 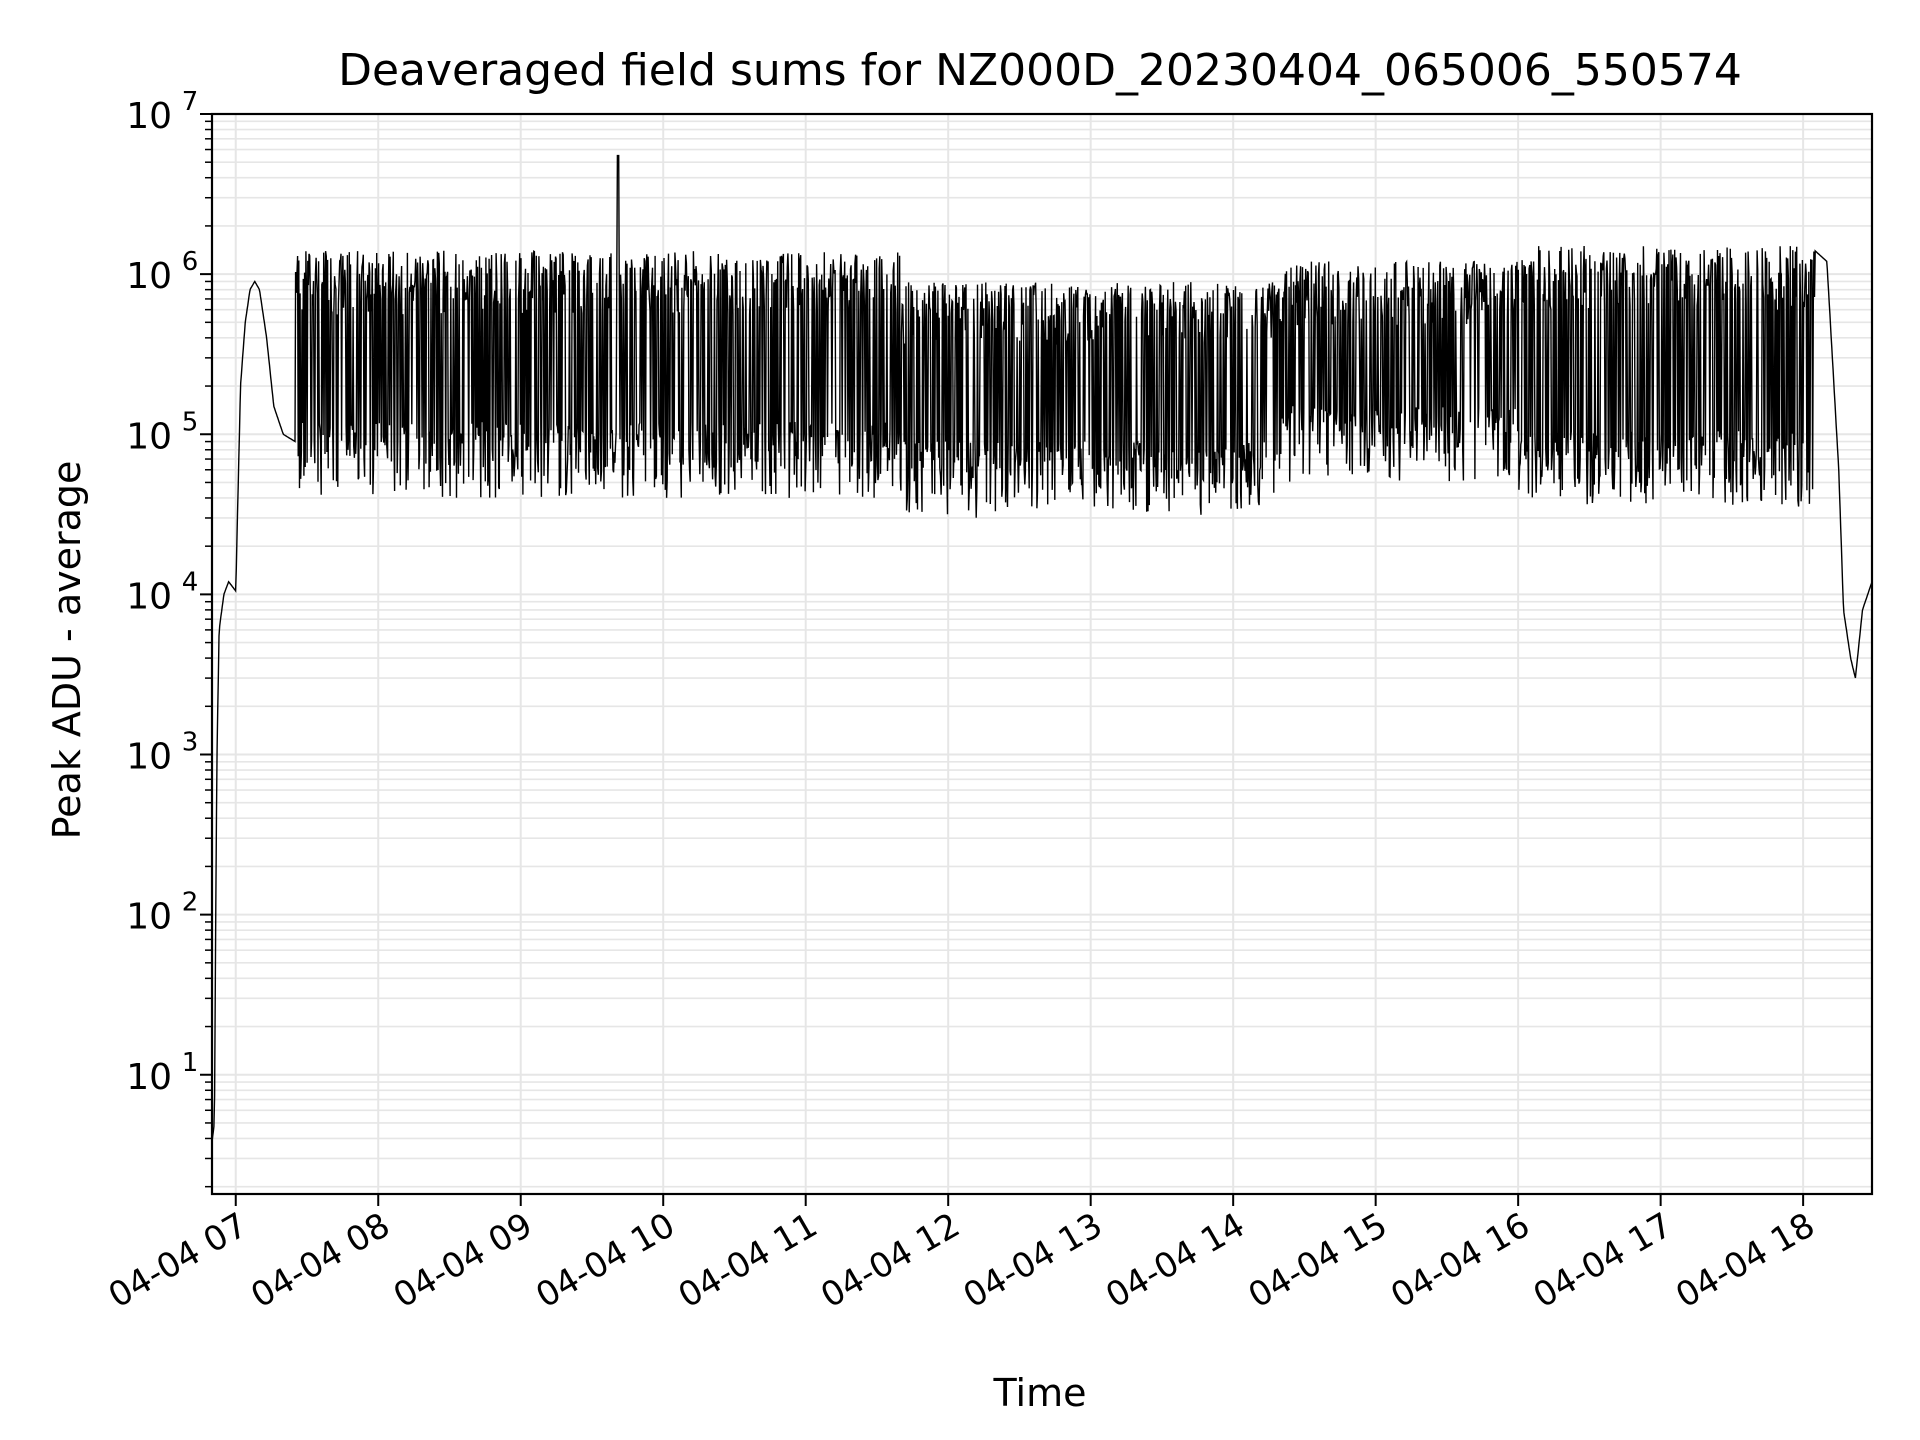 What do you see at coordinates (1040, 1393) in the screenshot?
I see `x-axis-label: Time` at bounding box center [1040, 1393].